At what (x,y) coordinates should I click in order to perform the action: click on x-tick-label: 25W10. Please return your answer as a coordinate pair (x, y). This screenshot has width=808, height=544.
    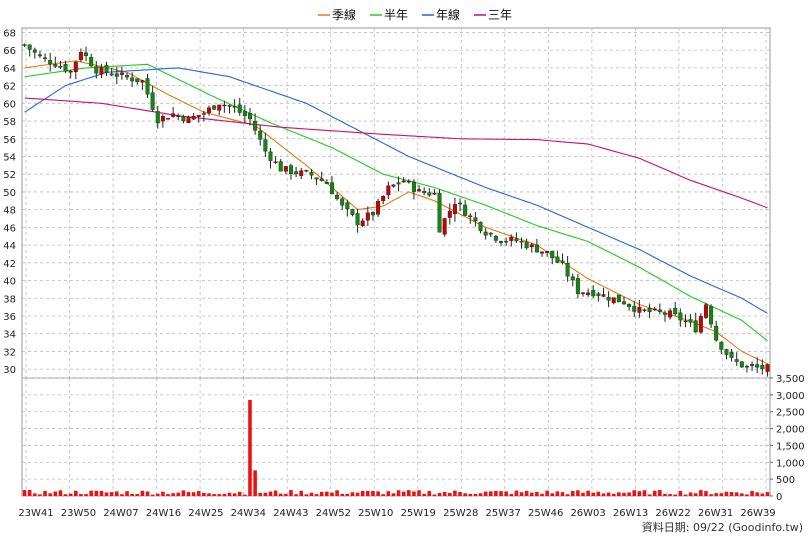
    Looking at the image, I should click on (375, 513).